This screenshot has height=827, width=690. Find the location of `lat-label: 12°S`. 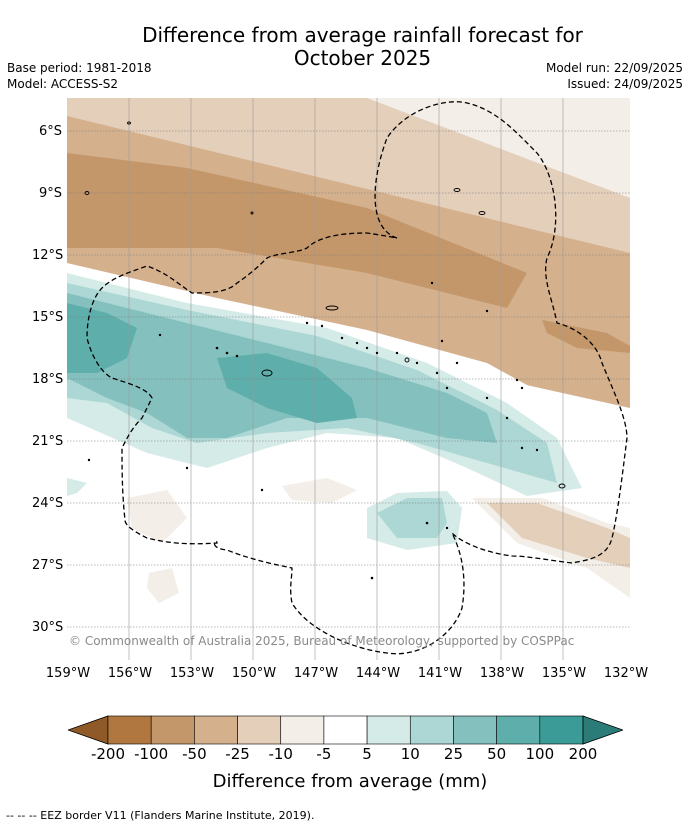

lat-label: 12°S is located at coordinates (48, 255).